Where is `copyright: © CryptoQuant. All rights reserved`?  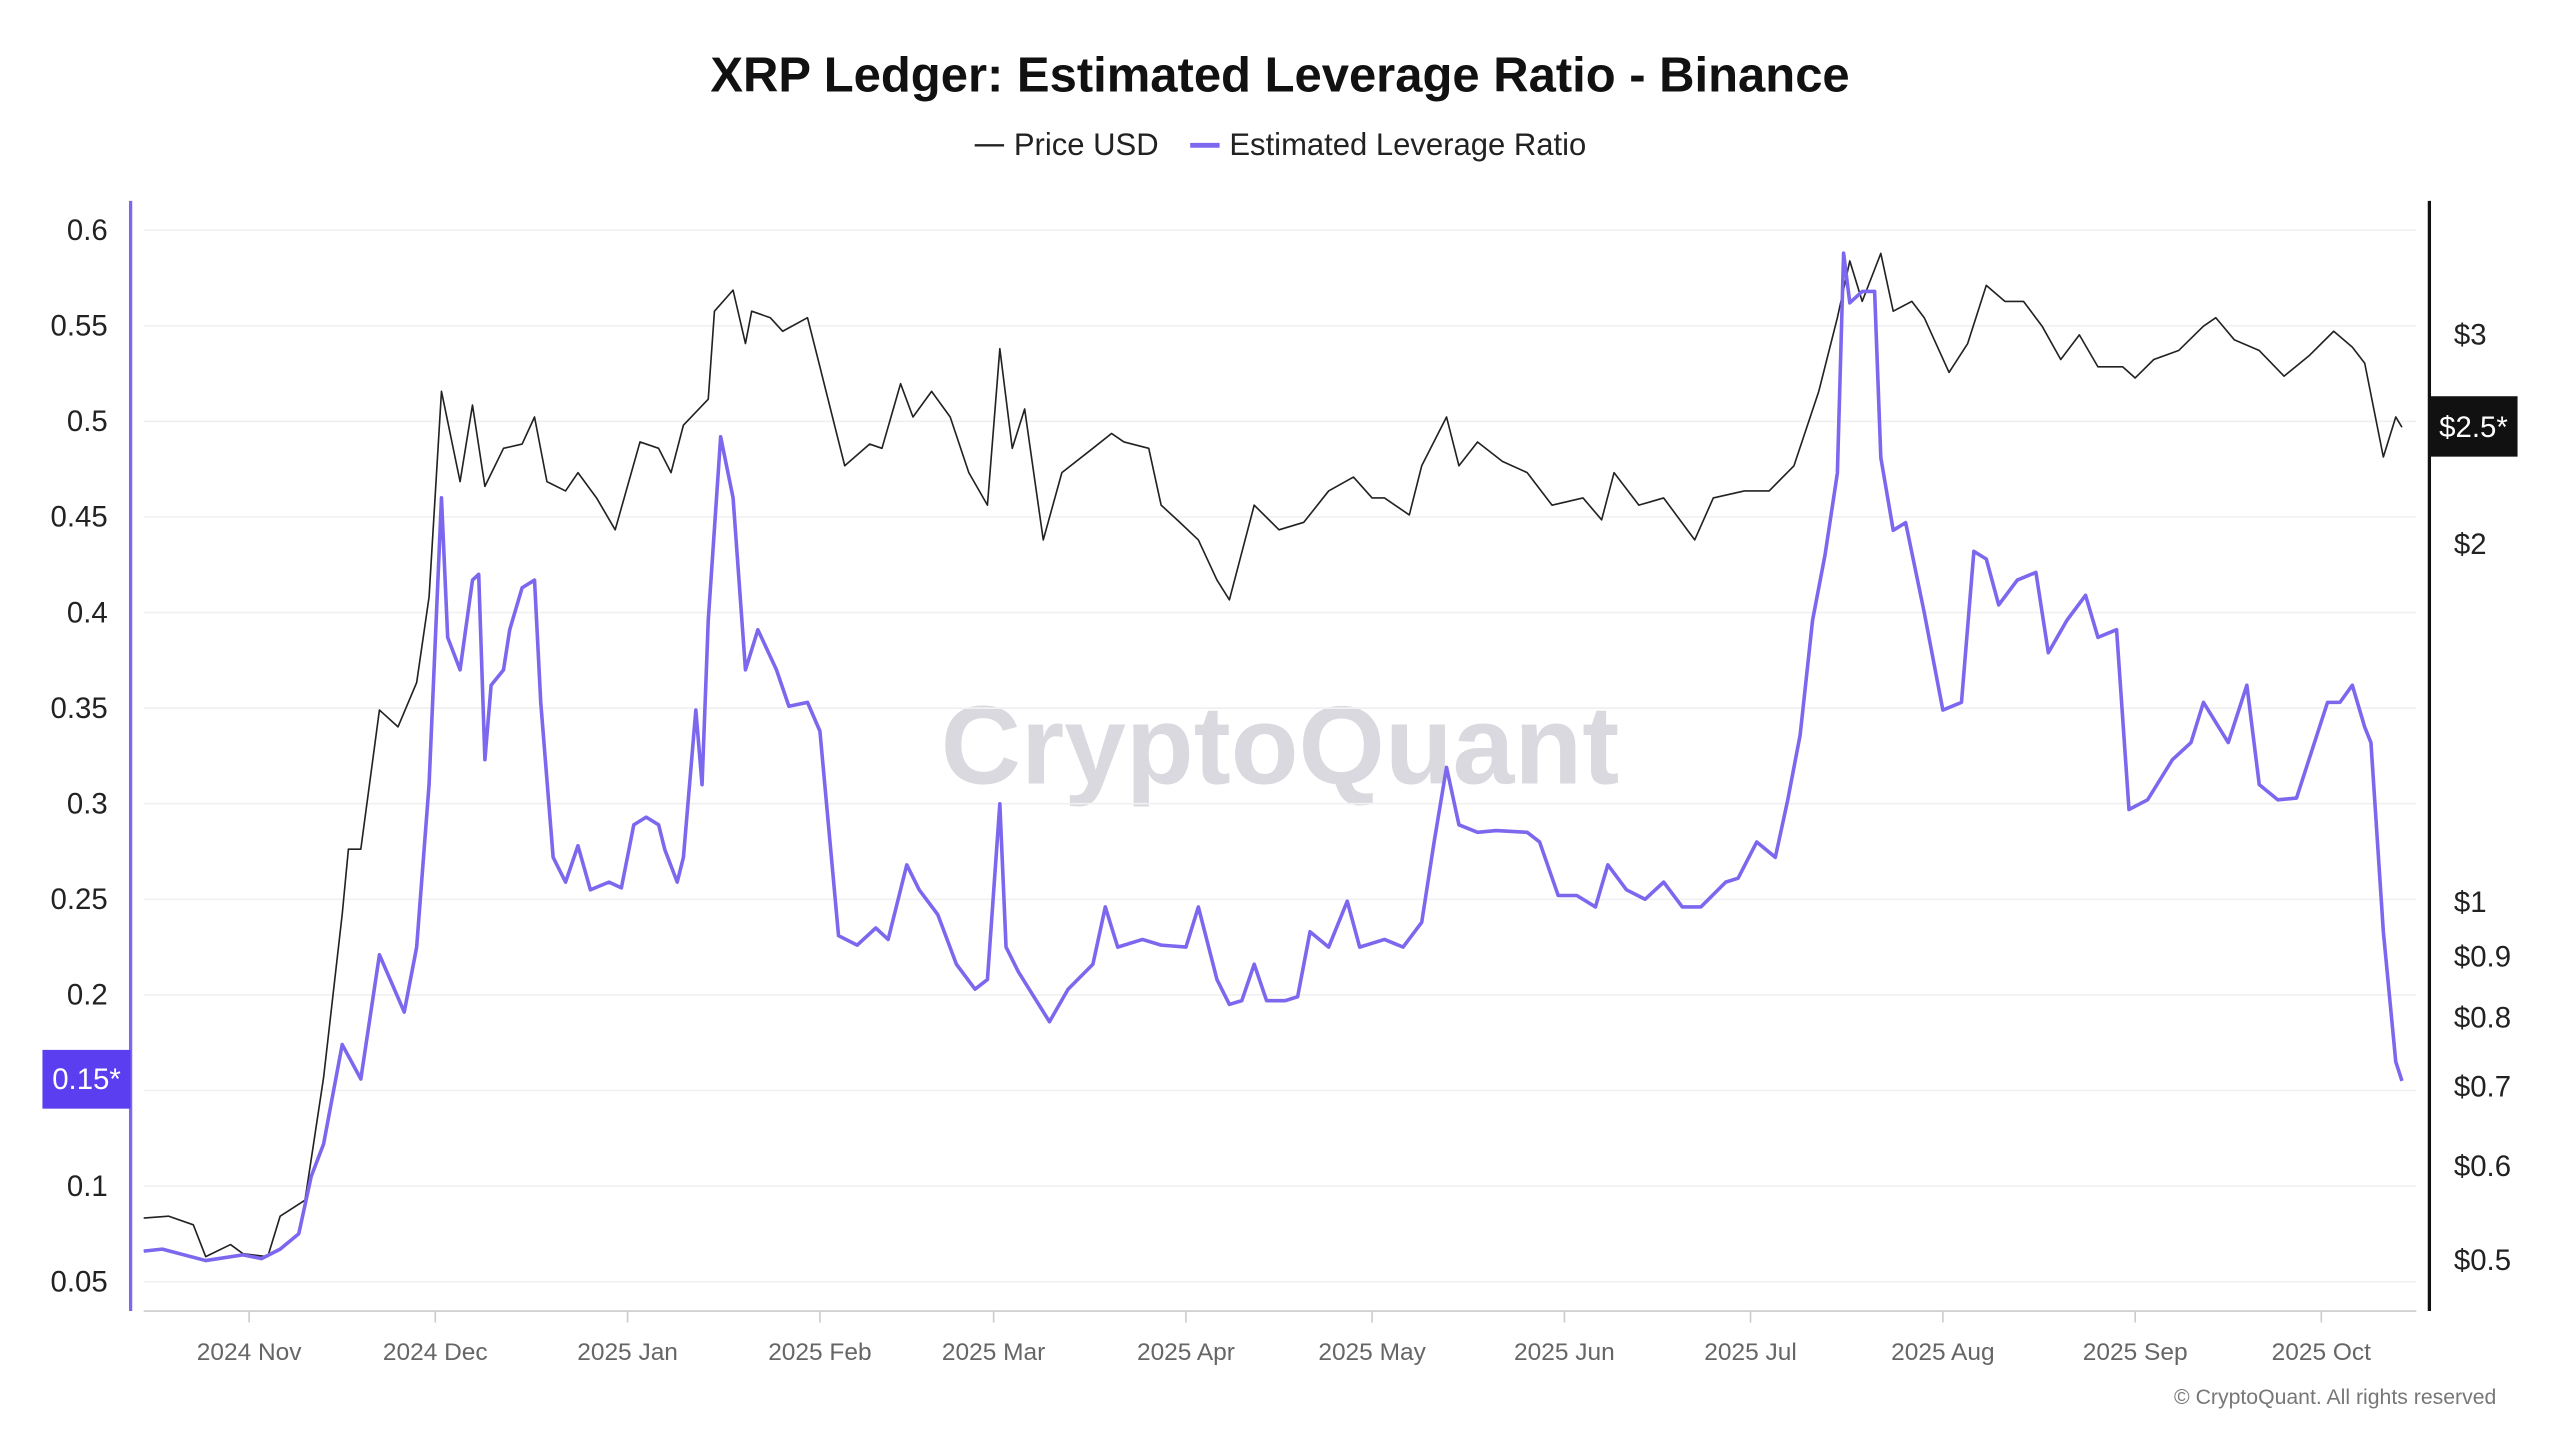 copyright: © CryptoQuant. All rights reserved is located at coordinates (2335, 1397).